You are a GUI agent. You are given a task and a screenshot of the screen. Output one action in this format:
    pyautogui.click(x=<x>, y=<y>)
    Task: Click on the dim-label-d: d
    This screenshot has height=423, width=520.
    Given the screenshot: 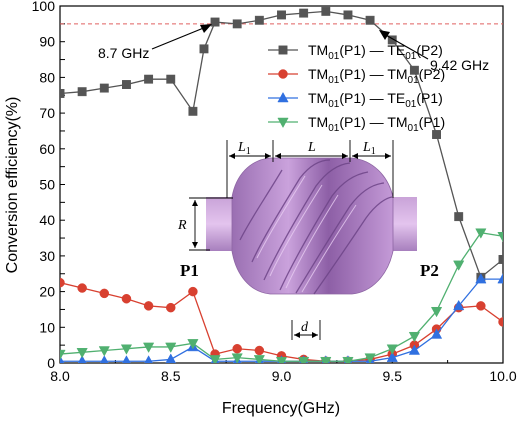 What is the action you would take?
    pyautogui.click(x=305, y=327)
    